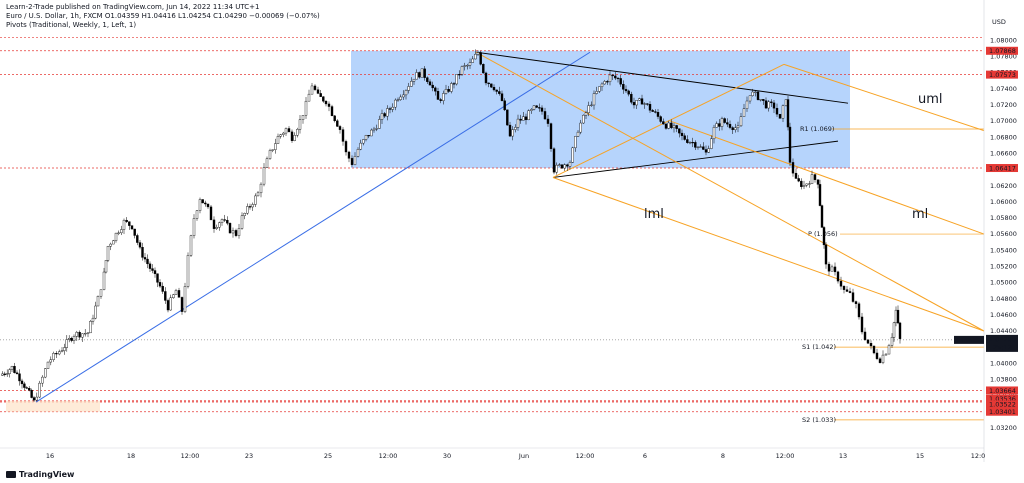 The width and height of the screenshot is (1024, 483). What do you see at coordinates (1002, 390) in the screenshot?
I see `level-tag-bg` at bounding box center [1002, 390].